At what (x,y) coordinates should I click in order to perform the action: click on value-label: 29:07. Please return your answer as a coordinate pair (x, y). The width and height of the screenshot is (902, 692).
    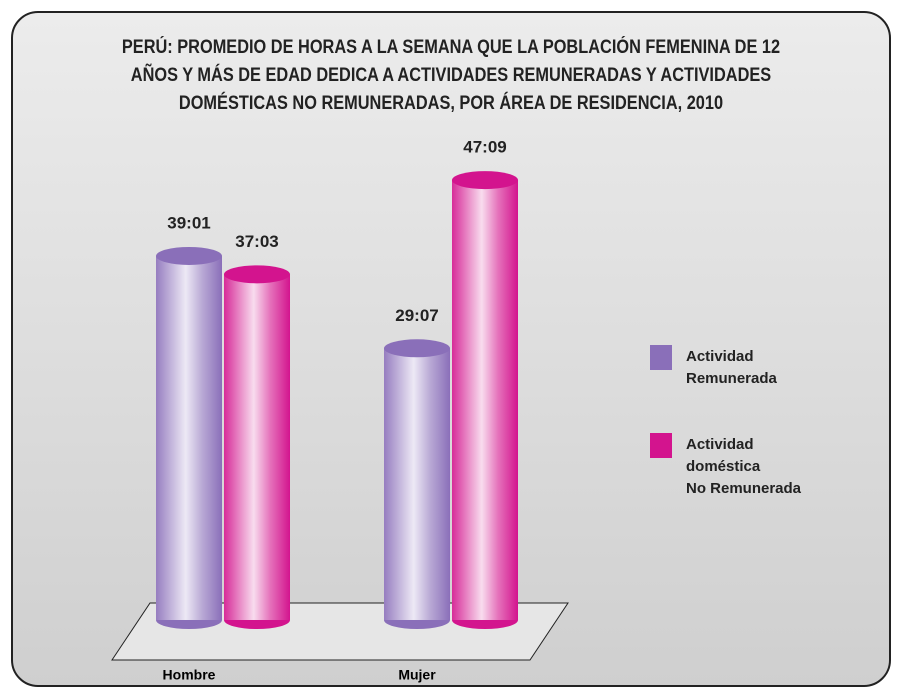
    Looking at the image, I should click on (416, 315).